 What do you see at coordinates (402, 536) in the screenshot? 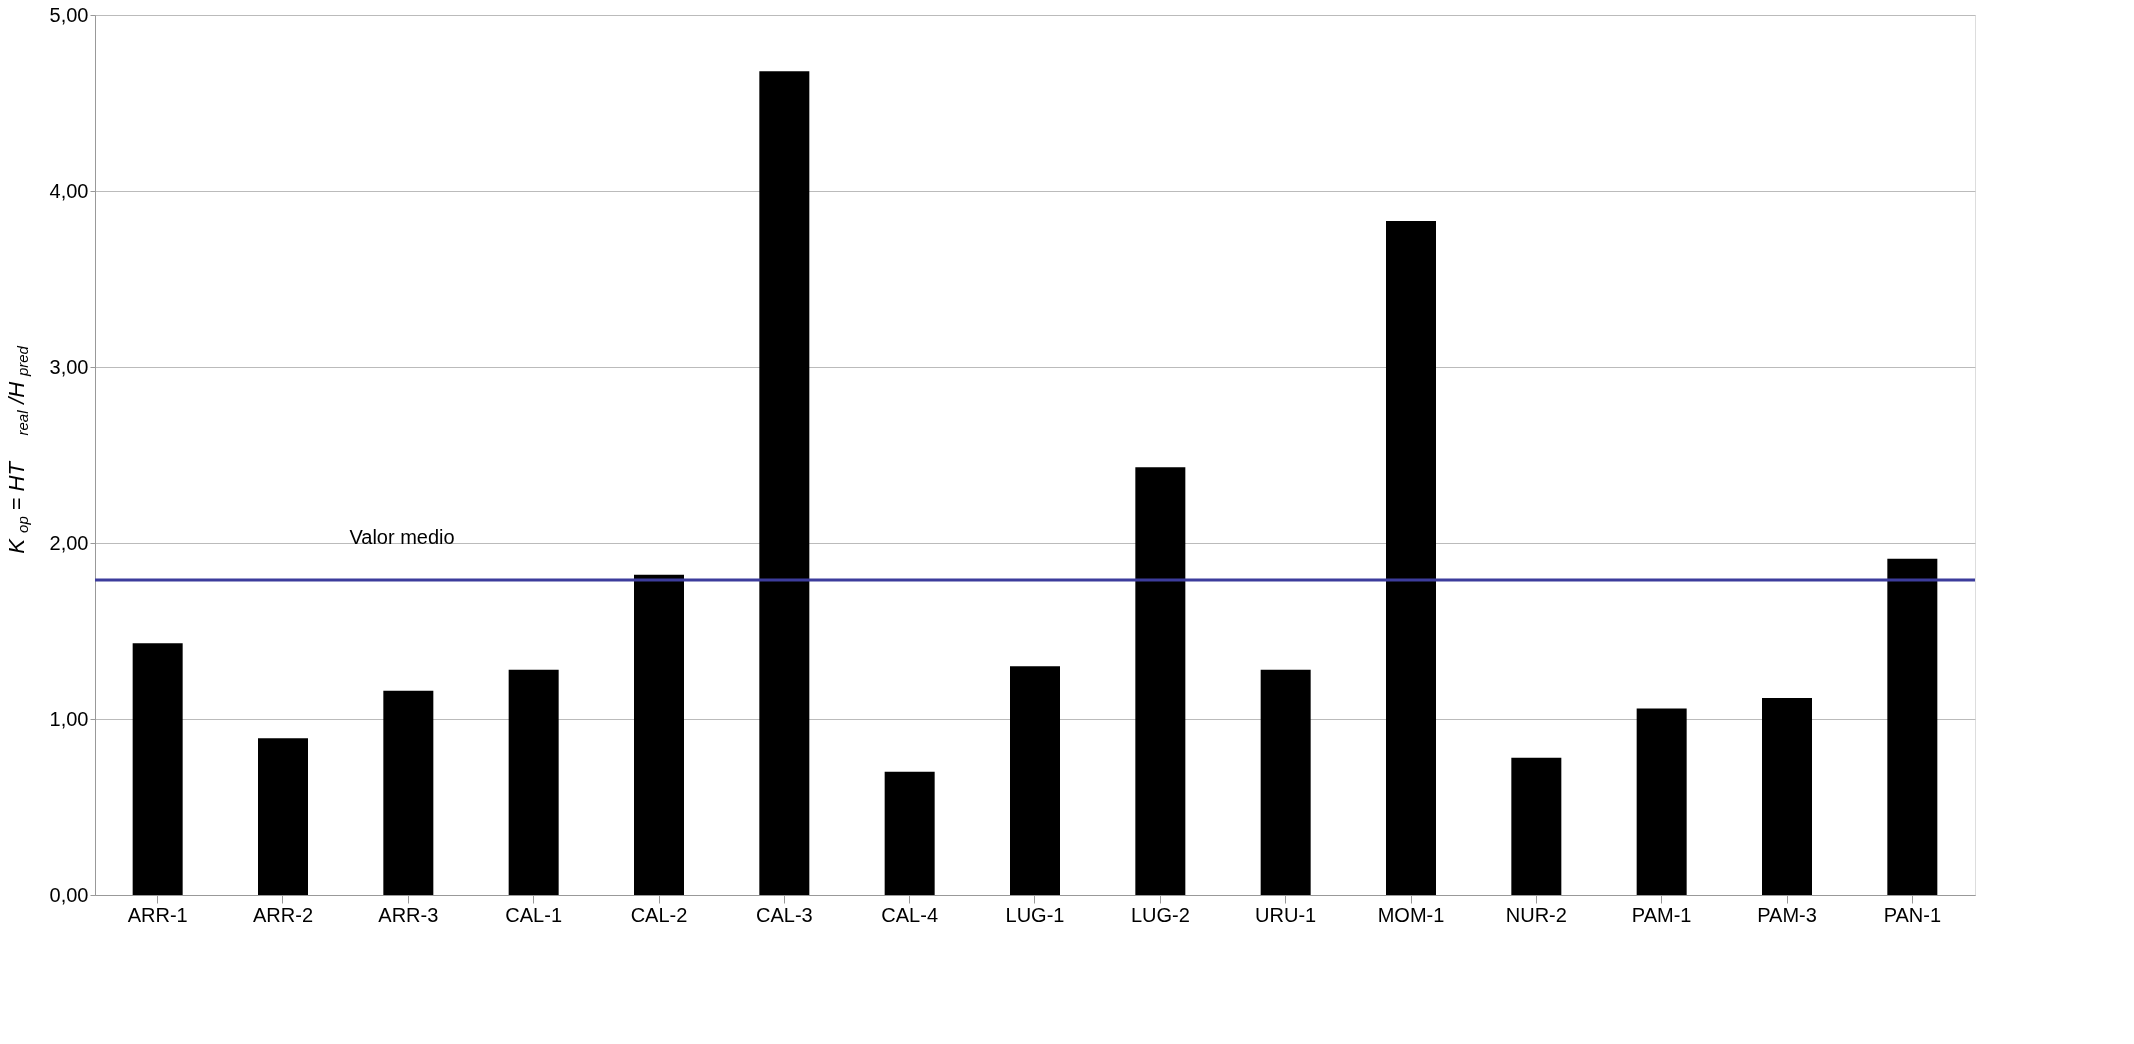
I see `ref-line-label: Valor medio` at bounding box center [402, 536].